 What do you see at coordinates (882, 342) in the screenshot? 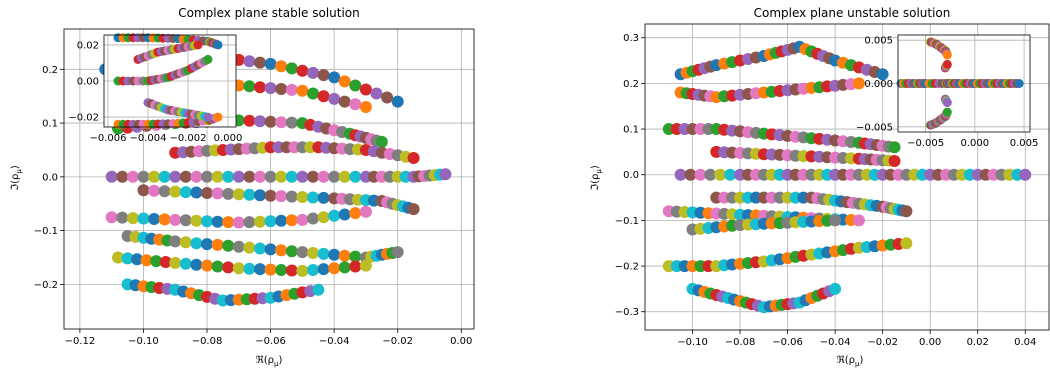
I see `x-tick-label: −0.02` at bounding box center [882, 342].